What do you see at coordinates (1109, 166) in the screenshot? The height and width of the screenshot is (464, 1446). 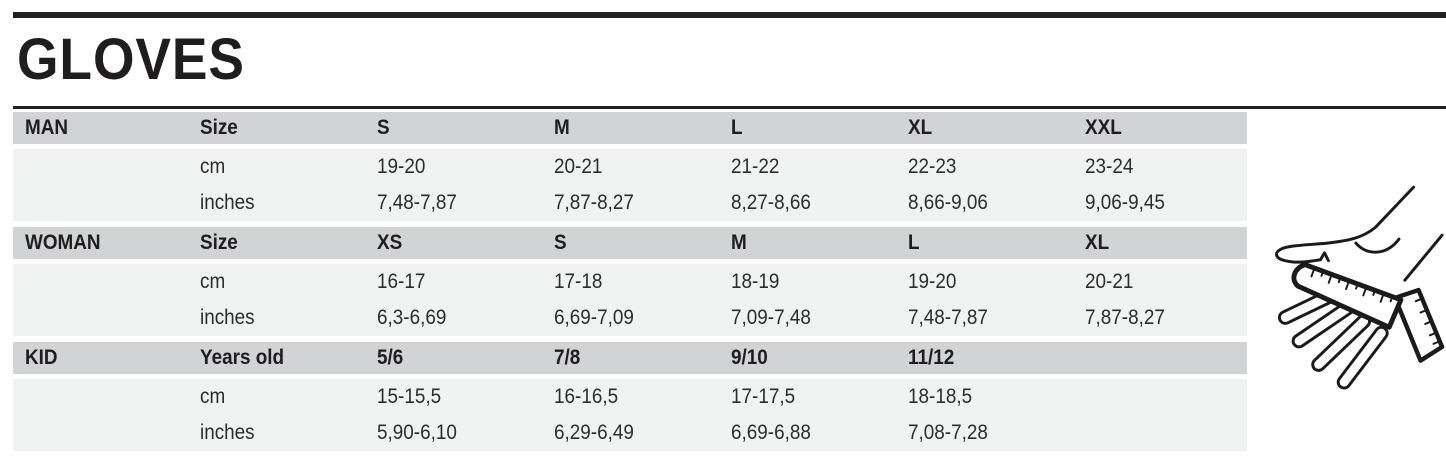 I see `cell-text: 23-24` at bounding box center [1109, 166].